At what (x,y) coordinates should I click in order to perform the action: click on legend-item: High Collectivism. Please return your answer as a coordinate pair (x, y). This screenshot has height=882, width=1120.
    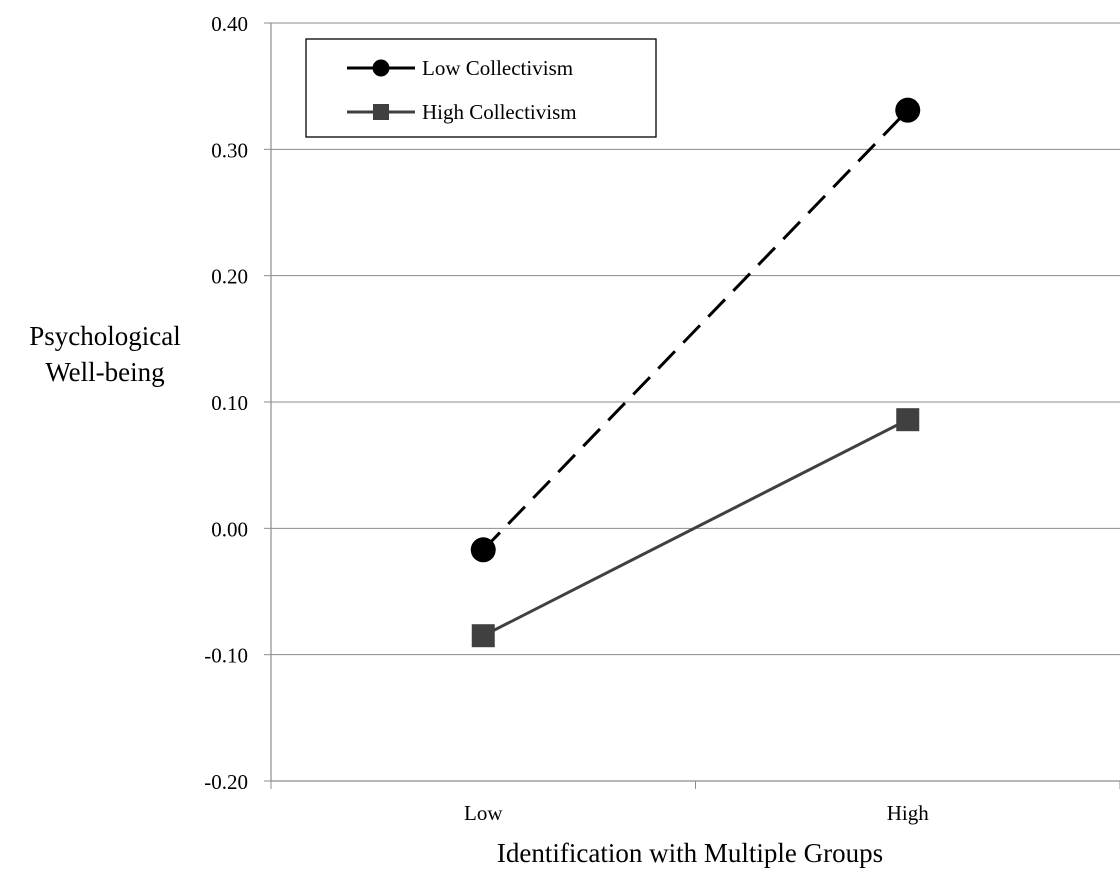
    Looking at the image, I should click on (462, 112).